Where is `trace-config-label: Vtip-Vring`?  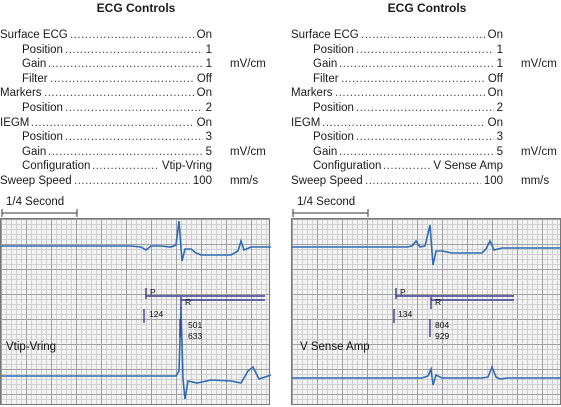
trace-config-label: Vtip-Vring is located at coordinates (31, 347).